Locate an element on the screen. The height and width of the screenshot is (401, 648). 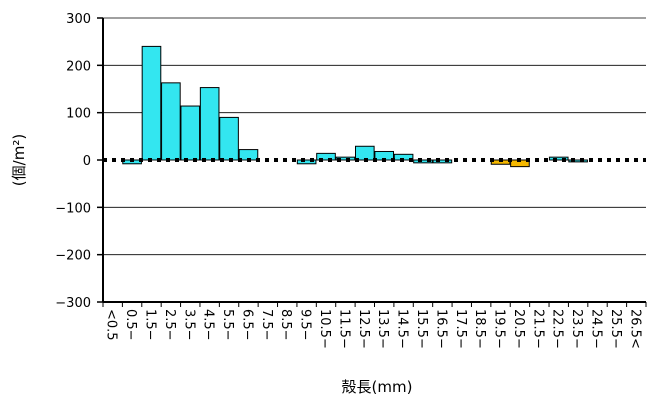
y-tick-label: 0 is located at coordinates (87, 161).